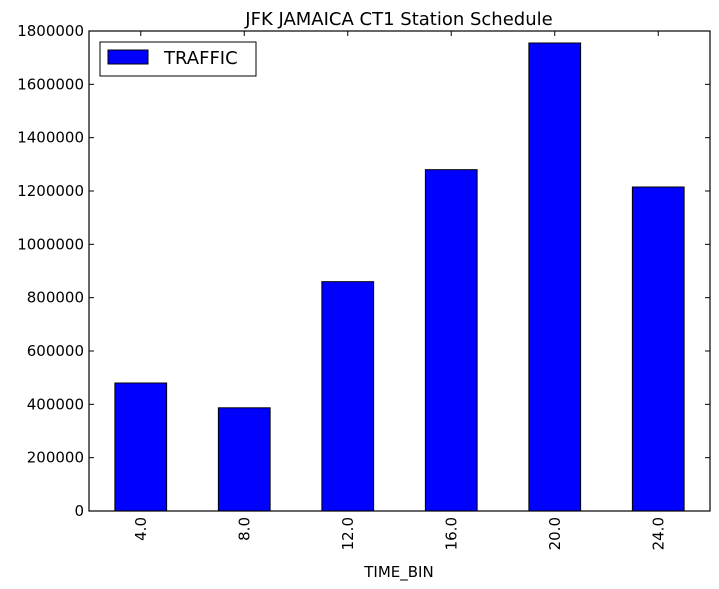 This screenshot has height=589, width=719. I want to click on x-tick-label: 20.0, so click(555, 533).